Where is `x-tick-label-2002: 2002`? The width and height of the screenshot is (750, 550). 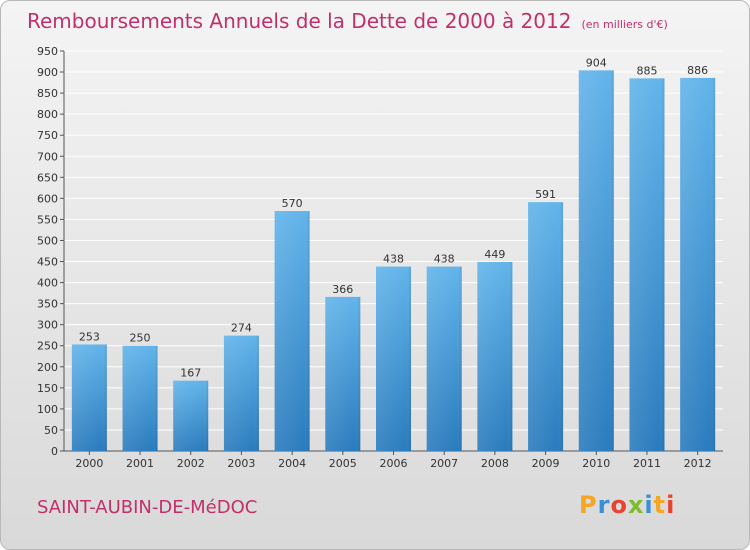 x-tick-label-2002: 2002 is located at coordinates (191, 463).